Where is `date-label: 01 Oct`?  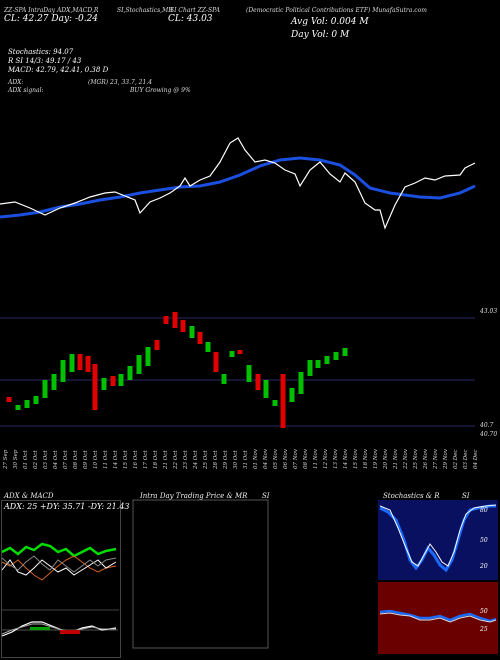 date-label: 01 Oct is located at coordinates (26, 459).